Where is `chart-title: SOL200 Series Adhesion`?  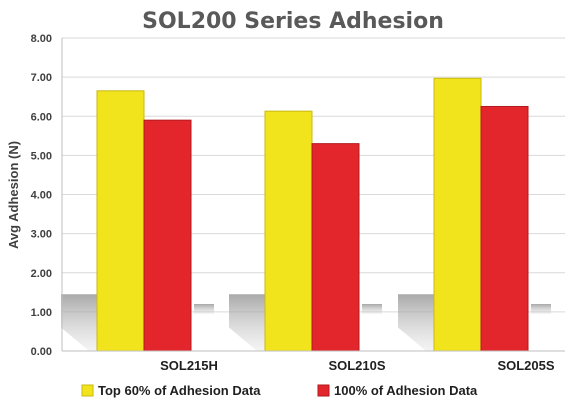 chart-title: SOL200 Series Adhesion is located at coordinates (293, 21).